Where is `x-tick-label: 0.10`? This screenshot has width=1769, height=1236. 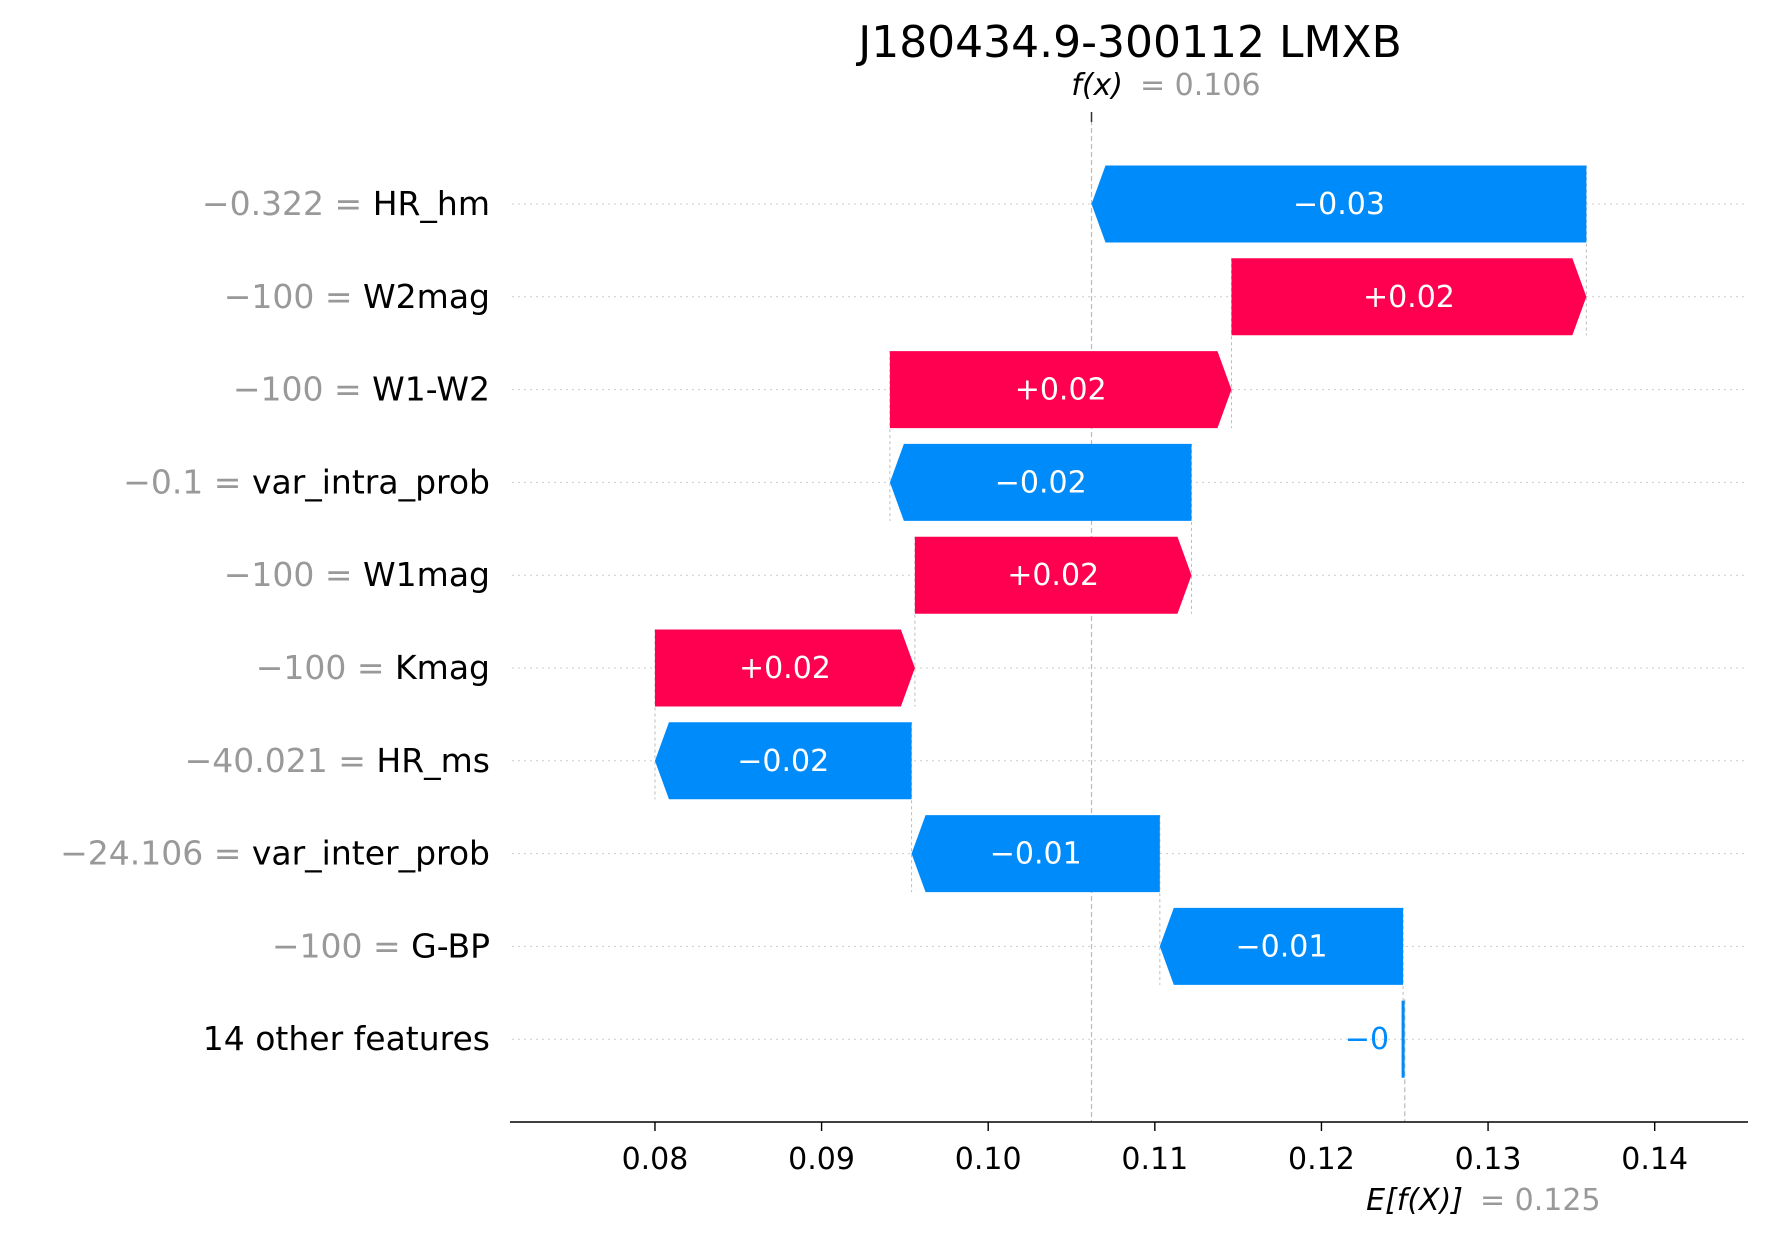
x-tick-label: 0.10 is located at coordinates (988, 1159).